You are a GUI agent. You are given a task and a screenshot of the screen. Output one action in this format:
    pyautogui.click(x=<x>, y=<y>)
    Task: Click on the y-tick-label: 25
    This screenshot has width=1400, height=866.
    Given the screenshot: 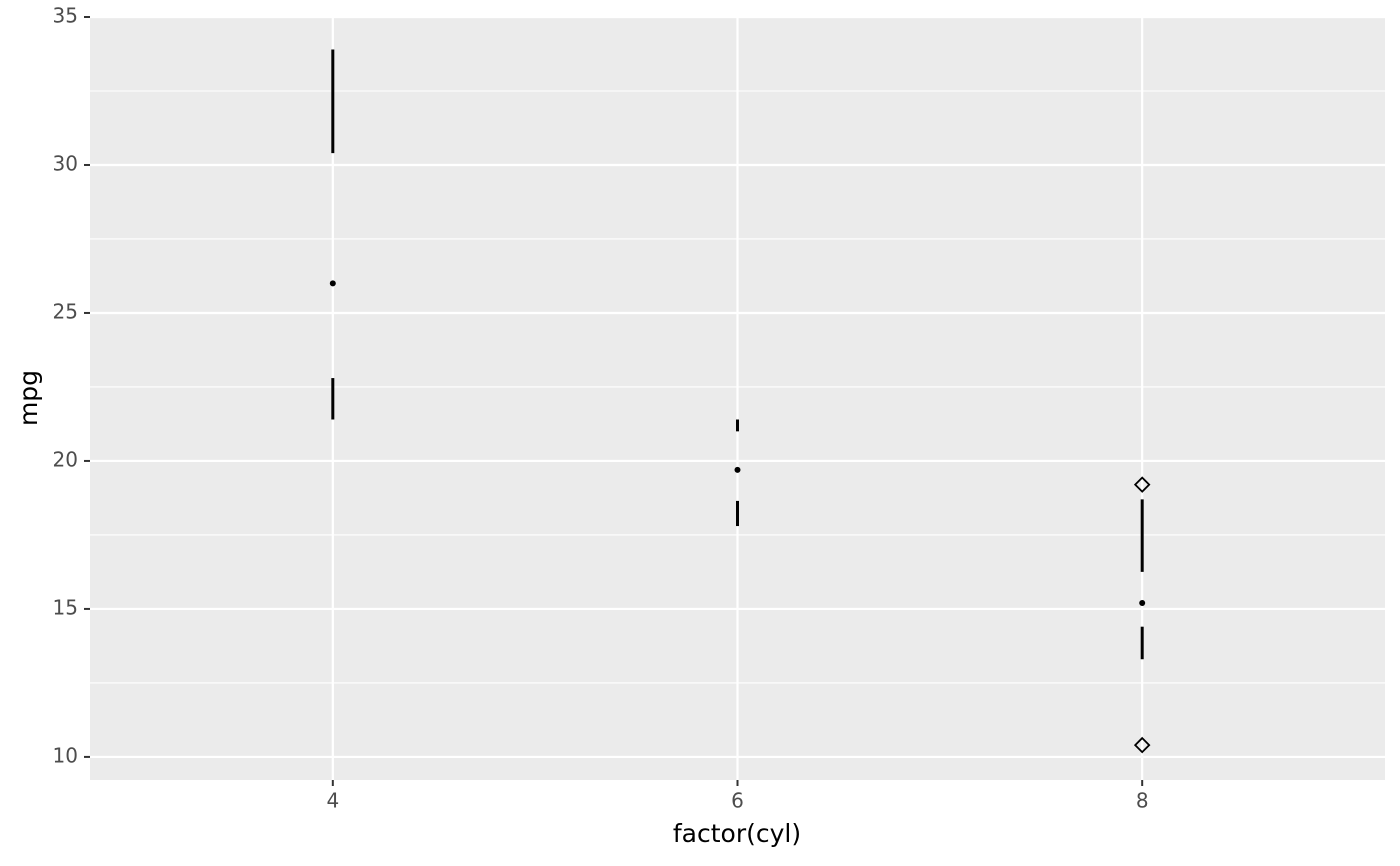 What is the action you would take?
    pyautogui.click(x=65, y=311)
    